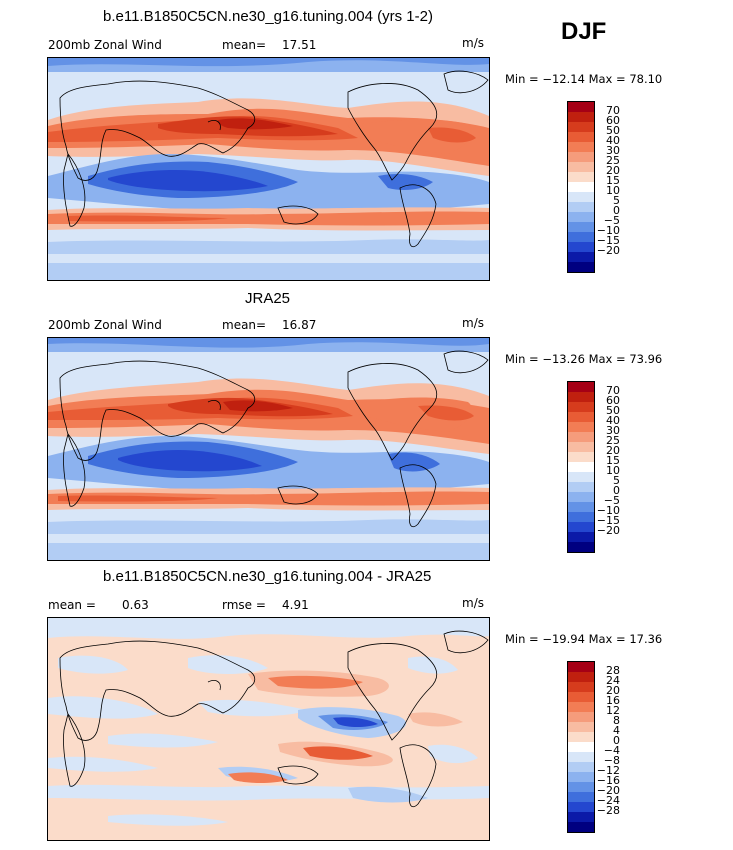  What do you see at coordinates (646, 639) in the screenshot?
I see `max-value: 17.36` at bounding box center [646, 639].